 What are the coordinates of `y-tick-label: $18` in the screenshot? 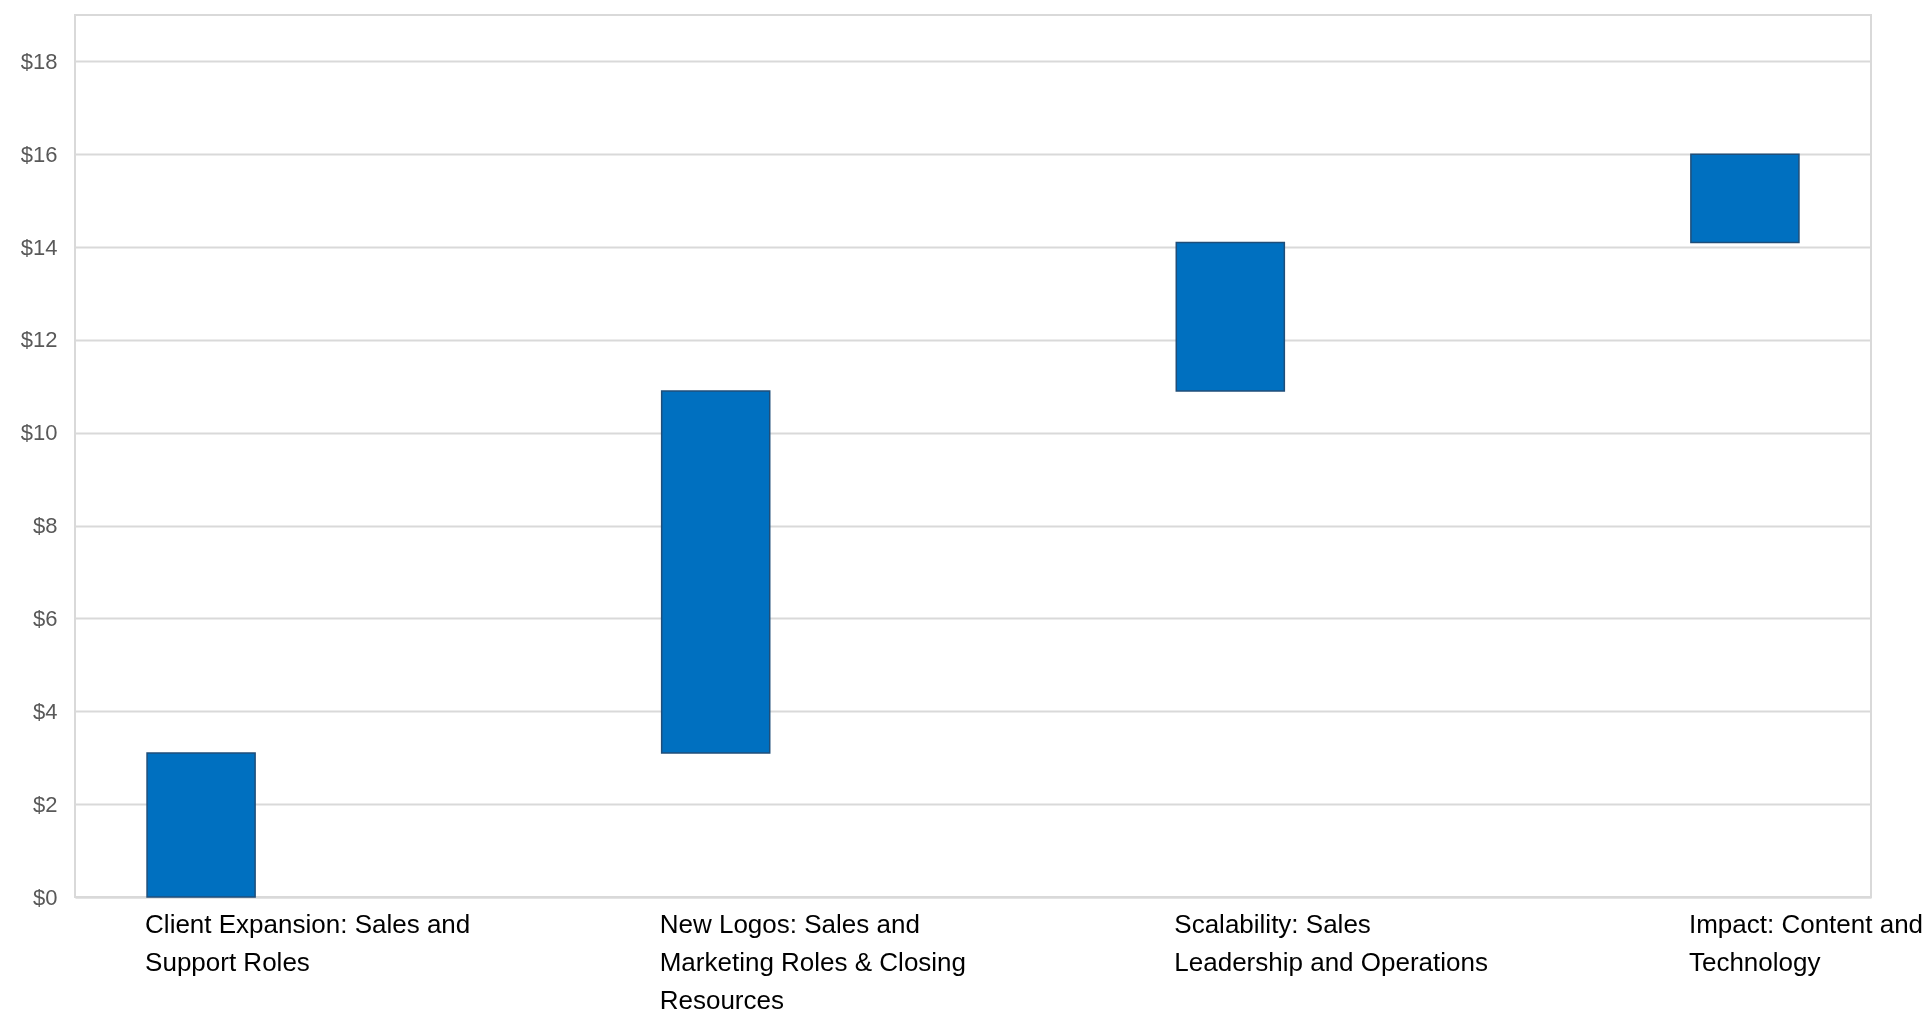 It's located at (39, 61).